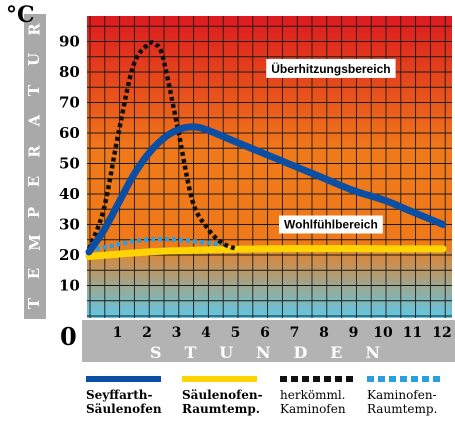  What do you see at coordinates (123, 379) in the screenshot?
I see `legend-swatch-seyffarth` at bounding box center [123, 379].